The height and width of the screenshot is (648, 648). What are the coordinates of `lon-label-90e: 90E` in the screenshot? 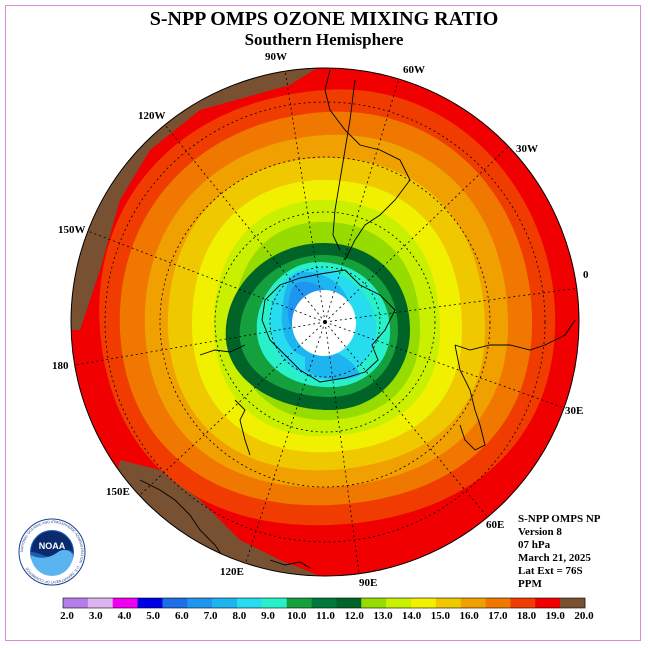 It's located at (368, 583).